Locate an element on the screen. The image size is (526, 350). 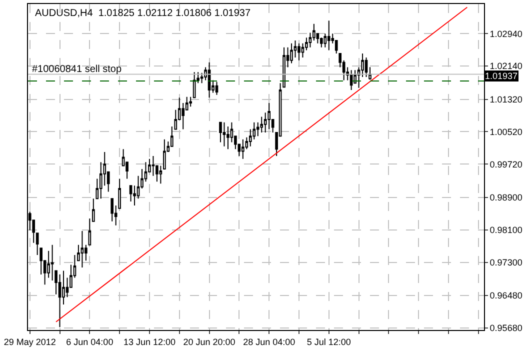
x-tick-label: 5 Jul 12:00 is located at coordinates (328, 341).